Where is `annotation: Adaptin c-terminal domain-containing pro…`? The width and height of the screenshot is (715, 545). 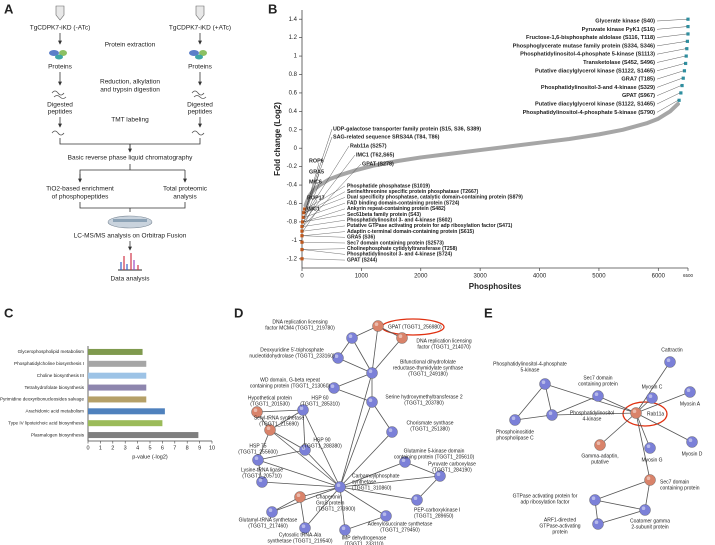
annotation: Adaptin c-terminal domain-containing pro… is located at coordinates (410, 232).